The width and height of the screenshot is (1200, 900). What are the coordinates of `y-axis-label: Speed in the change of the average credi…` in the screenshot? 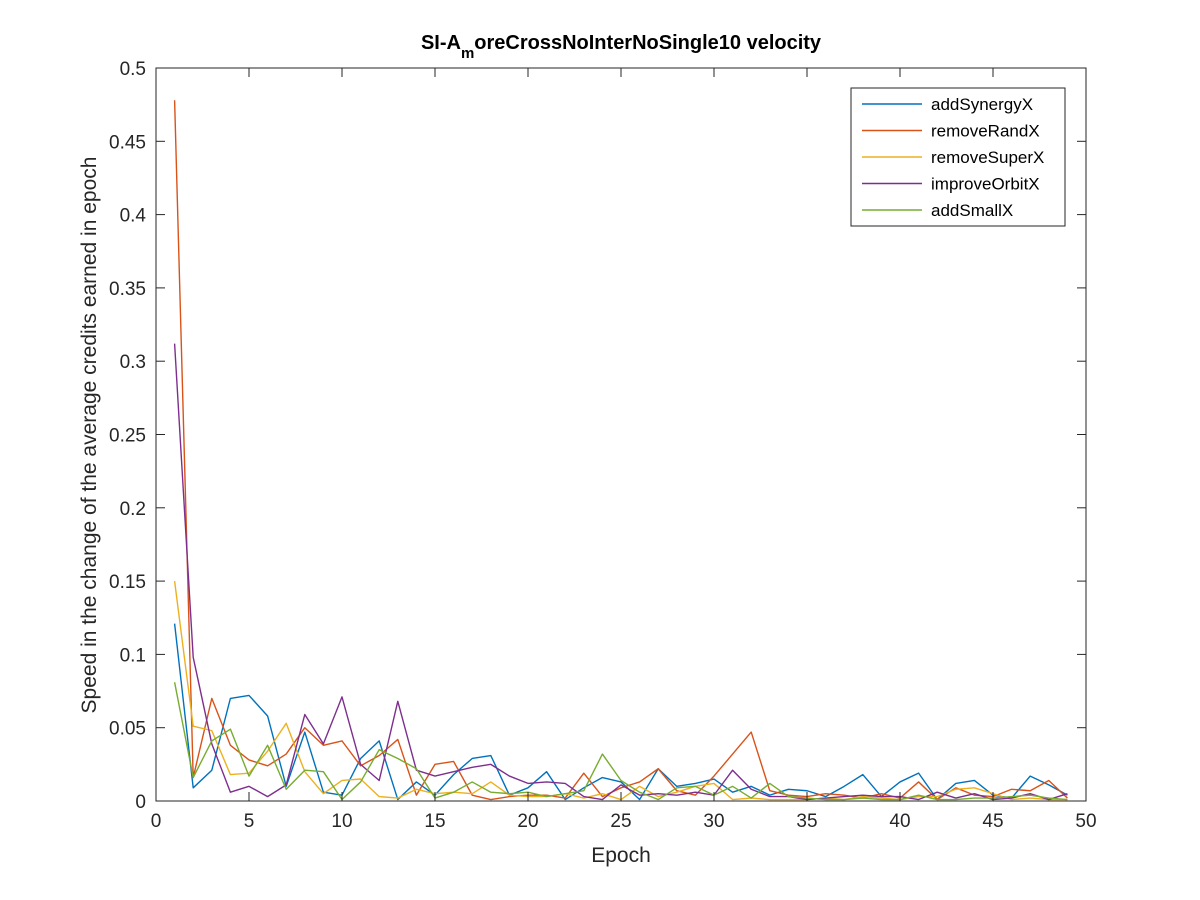 It's located at (89, 435).